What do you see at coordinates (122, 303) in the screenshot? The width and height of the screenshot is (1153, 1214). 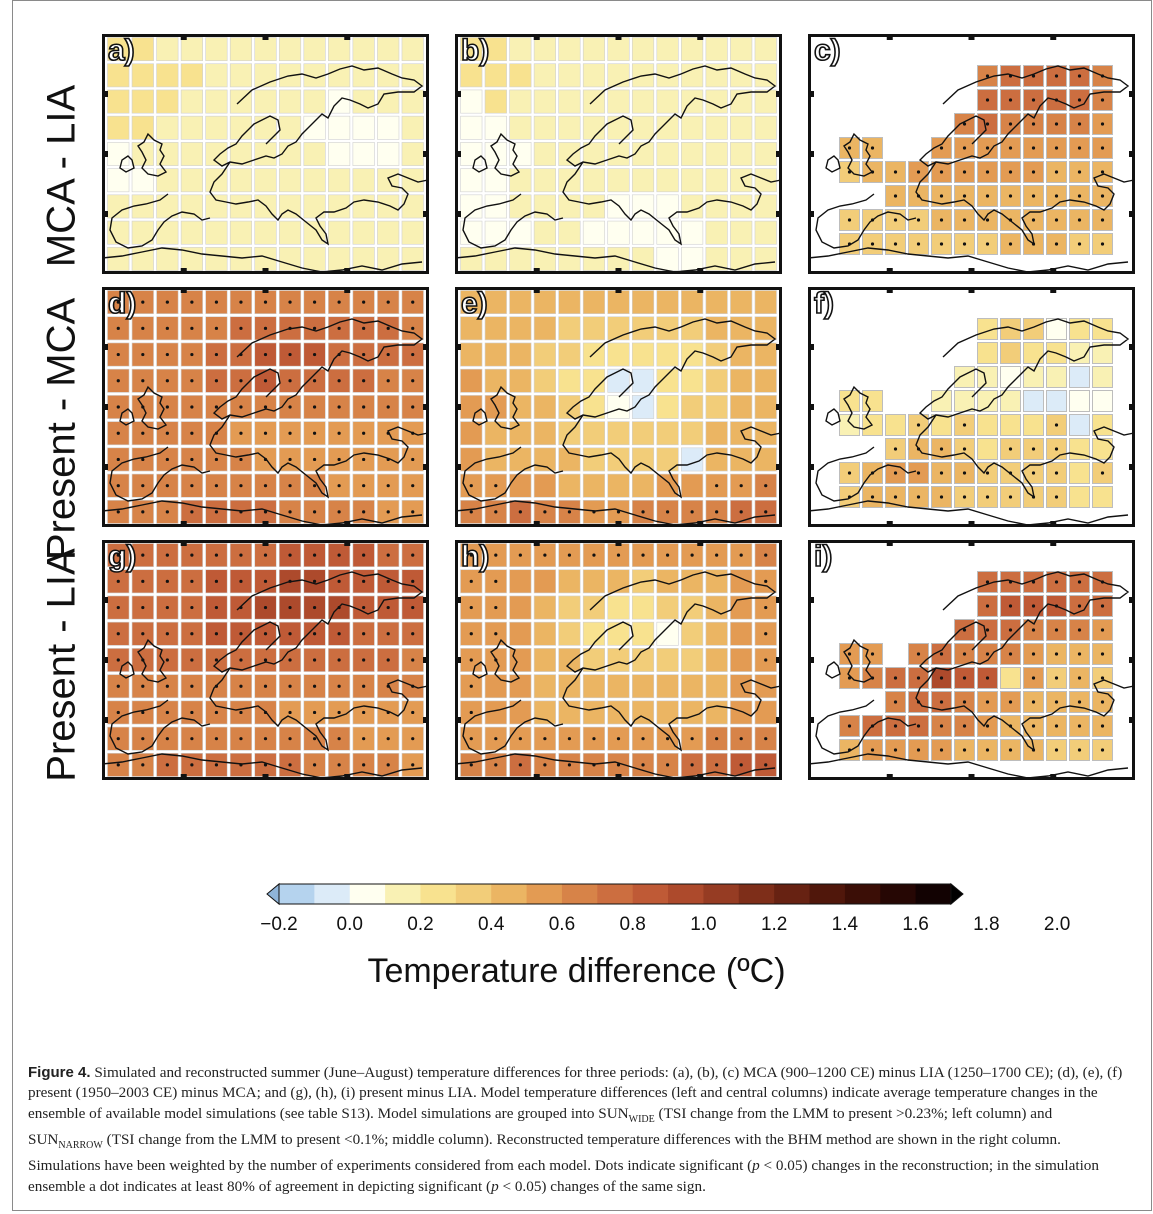 I see `panel-label: d)` at bounding box center [122, 303].